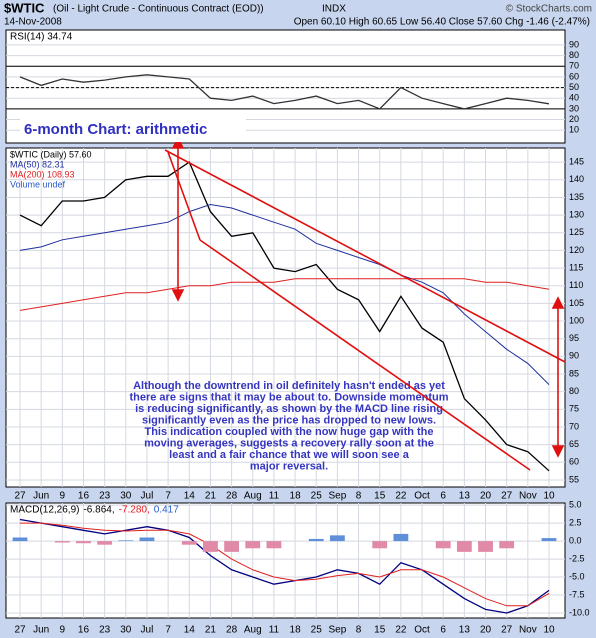  Describe the element at coordinates (574, 479) in the screenshot. I see `y-tick-label: 55` at that location.